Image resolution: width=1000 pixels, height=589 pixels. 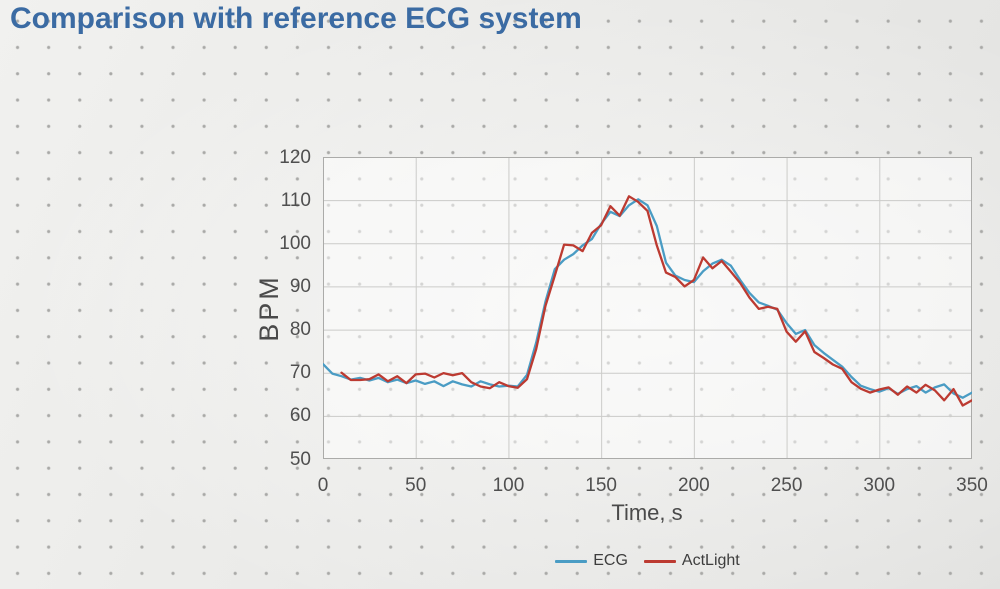 I want to click on x-tick-label: 300, so click(x=879, y=485).